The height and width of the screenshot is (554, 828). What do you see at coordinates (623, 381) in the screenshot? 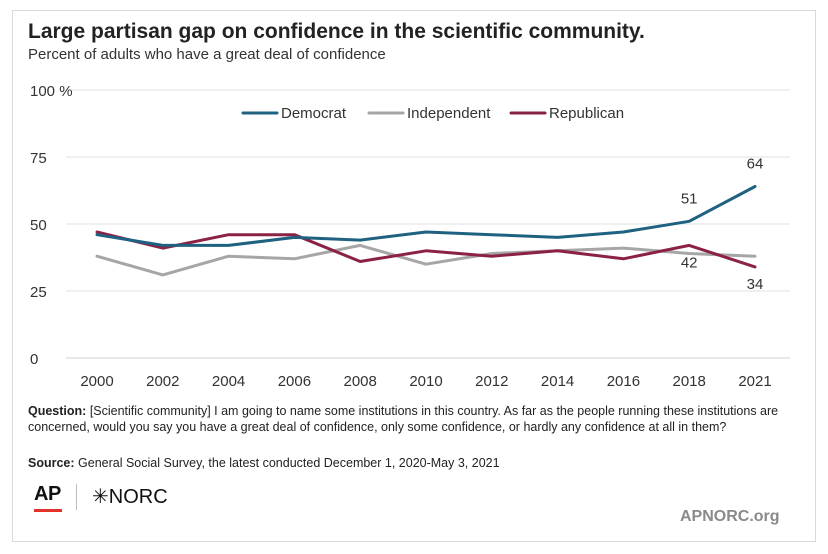
I see `x-tick-label: 2016` at bounding box center [623, 381].